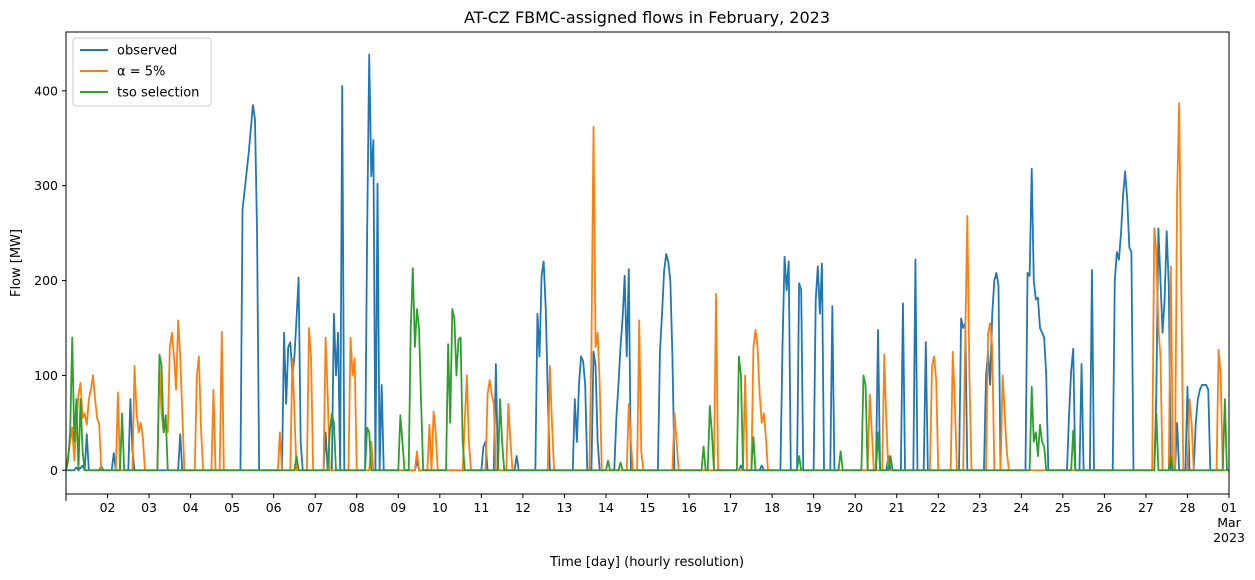 The height and width of the screenshot is (580, 1255). I want to click on x-tick-label: 13, so click(564, 507).